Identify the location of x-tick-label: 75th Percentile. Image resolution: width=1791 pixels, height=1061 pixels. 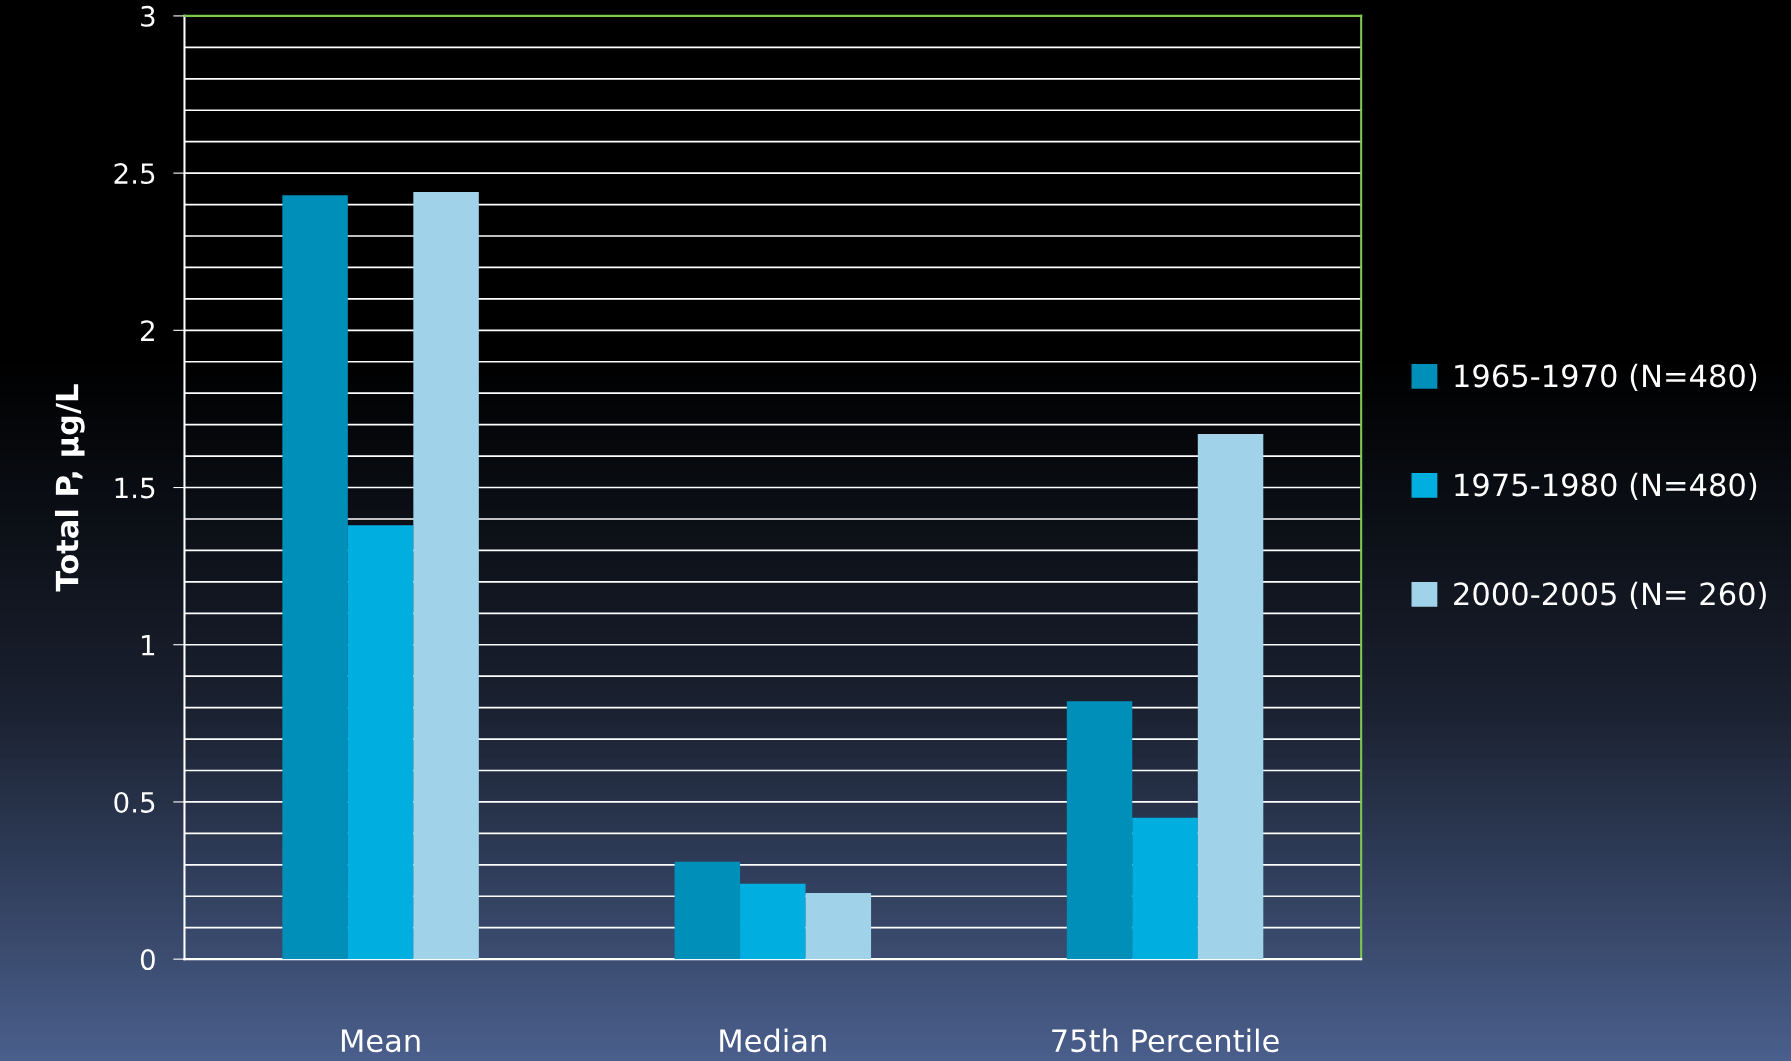
(1165, 1040).